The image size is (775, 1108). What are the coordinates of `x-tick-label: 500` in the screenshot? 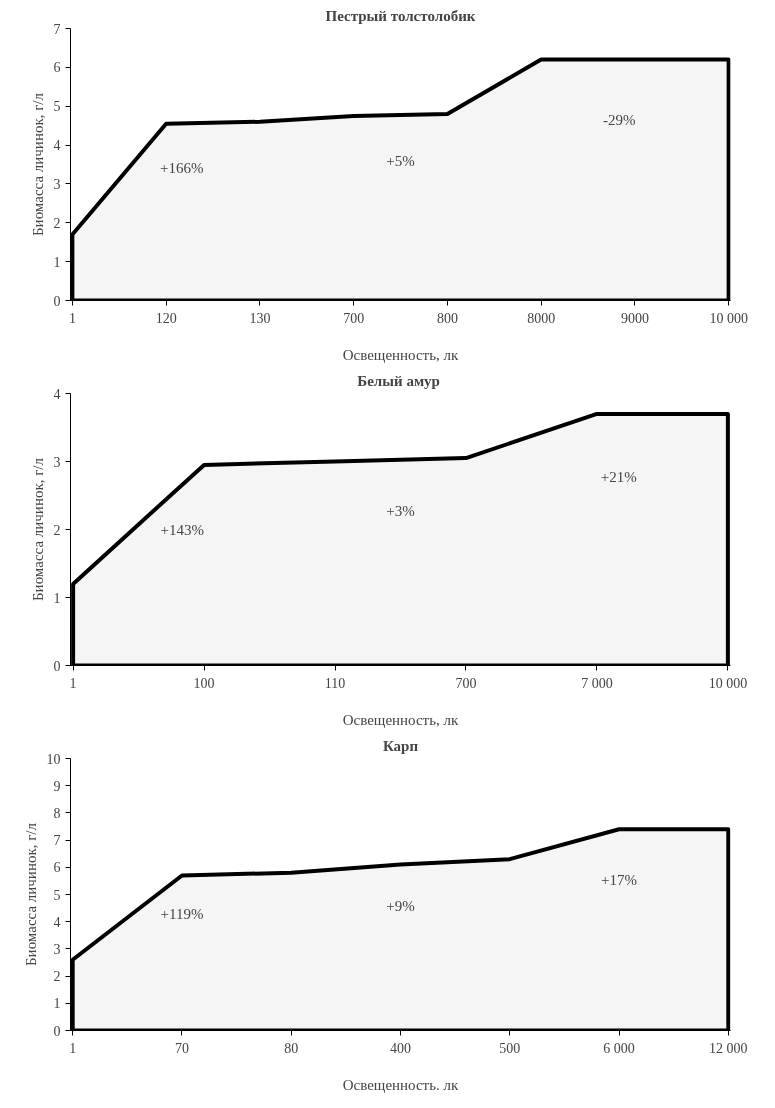 It's located at (510, 1048).